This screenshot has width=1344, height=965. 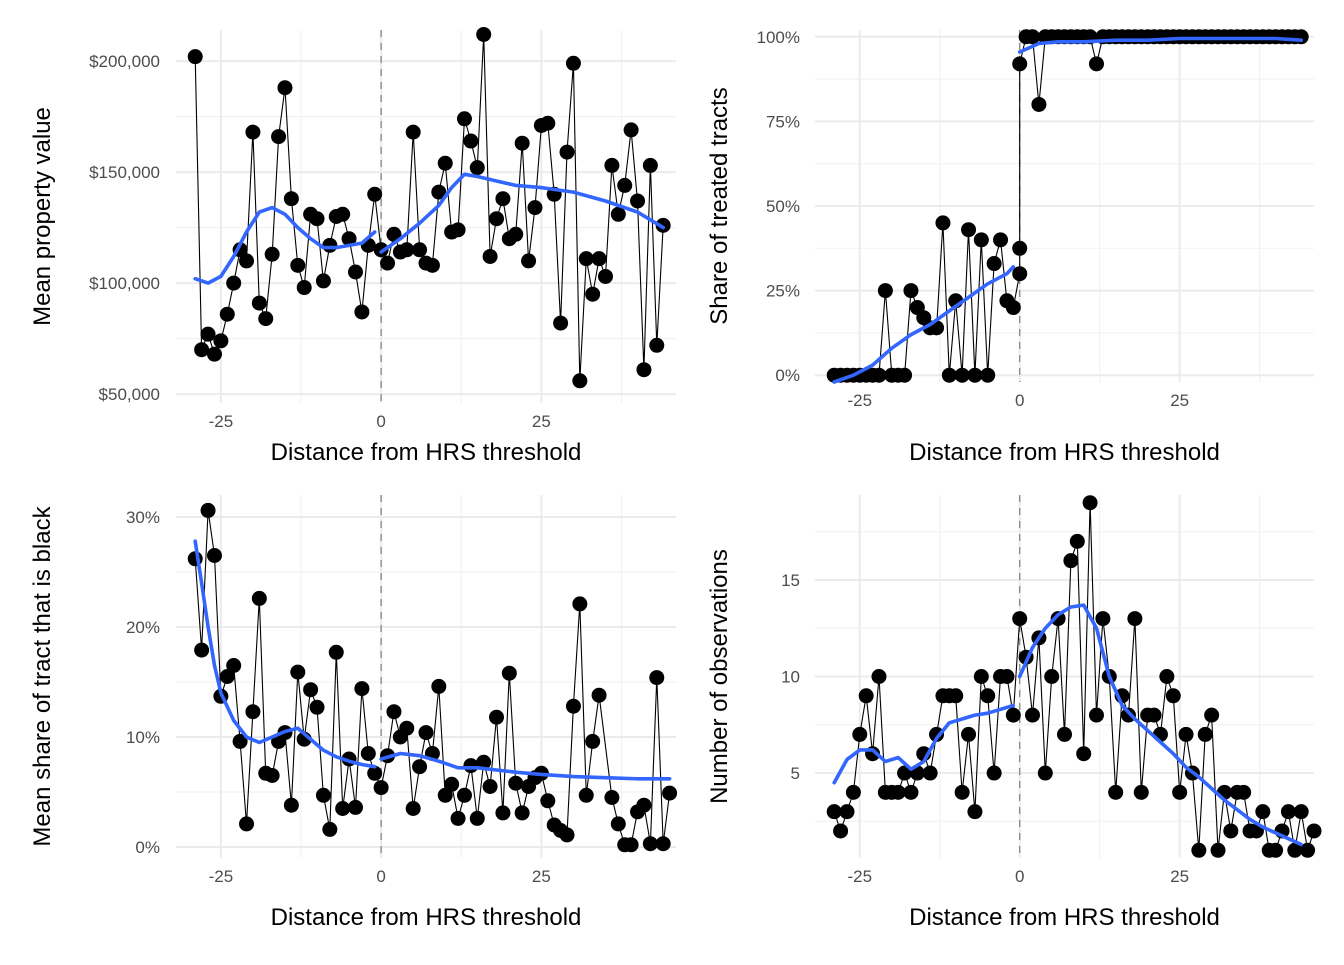 What do you see at coordinates (719, 676) in the screenshot?
I see `y-axis-title: Number of observations` at bounding box center [719, 676].